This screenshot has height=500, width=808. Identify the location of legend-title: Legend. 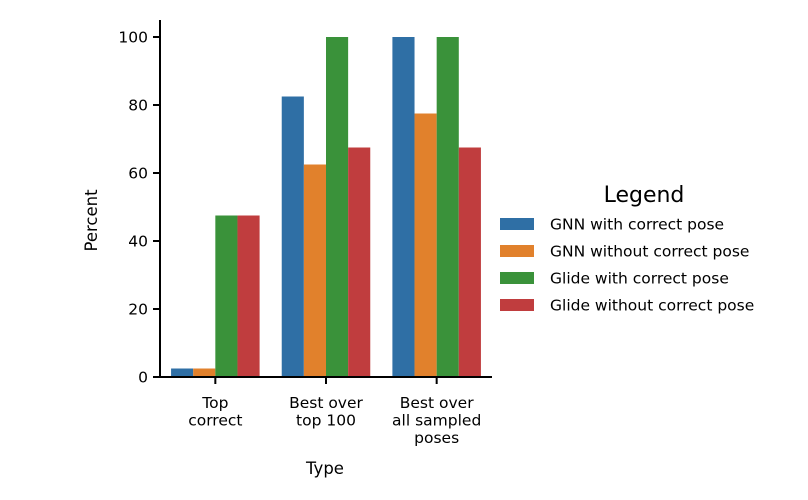
(644, 195).